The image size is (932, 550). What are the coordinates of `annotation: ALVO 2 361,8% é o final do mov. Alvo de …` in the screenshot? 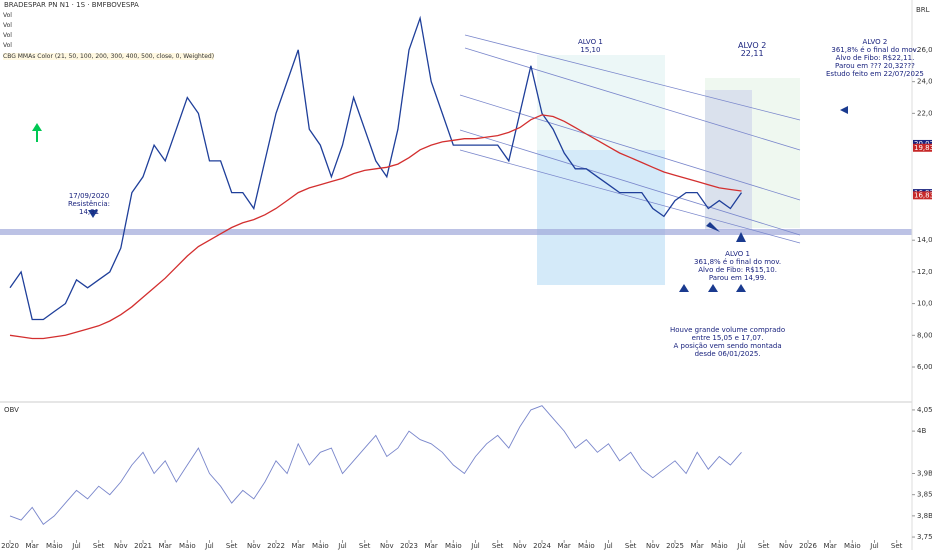 It's located at (875, 58).